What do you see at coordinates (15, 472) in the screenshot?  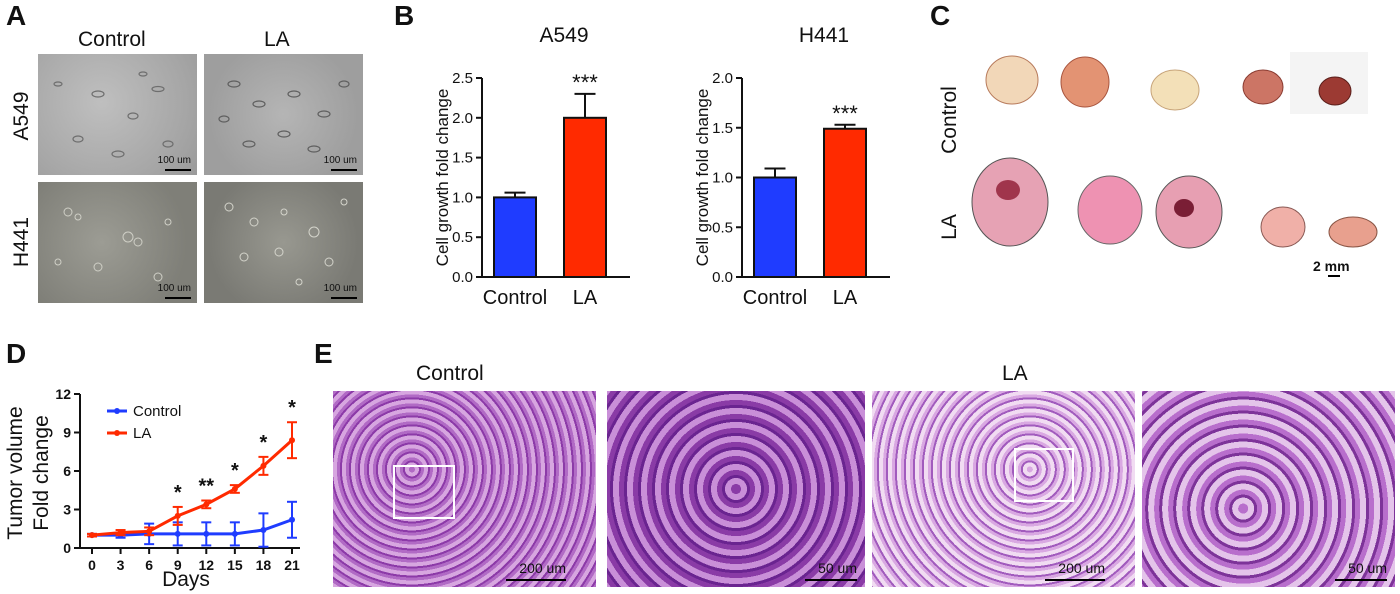 I see `y-axis-label-line: Tumor volume` at bounding box center [15, 472].